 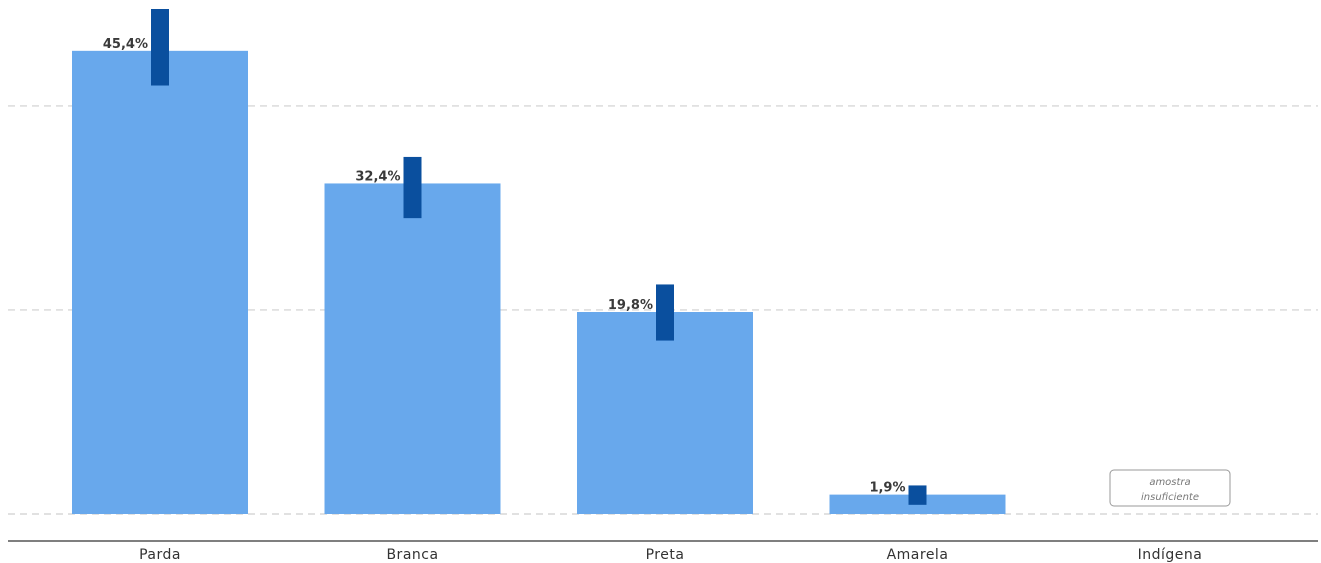 I want to click on insufficient-sample-note: amostra insuficiente, so click(x=1170, y=488).